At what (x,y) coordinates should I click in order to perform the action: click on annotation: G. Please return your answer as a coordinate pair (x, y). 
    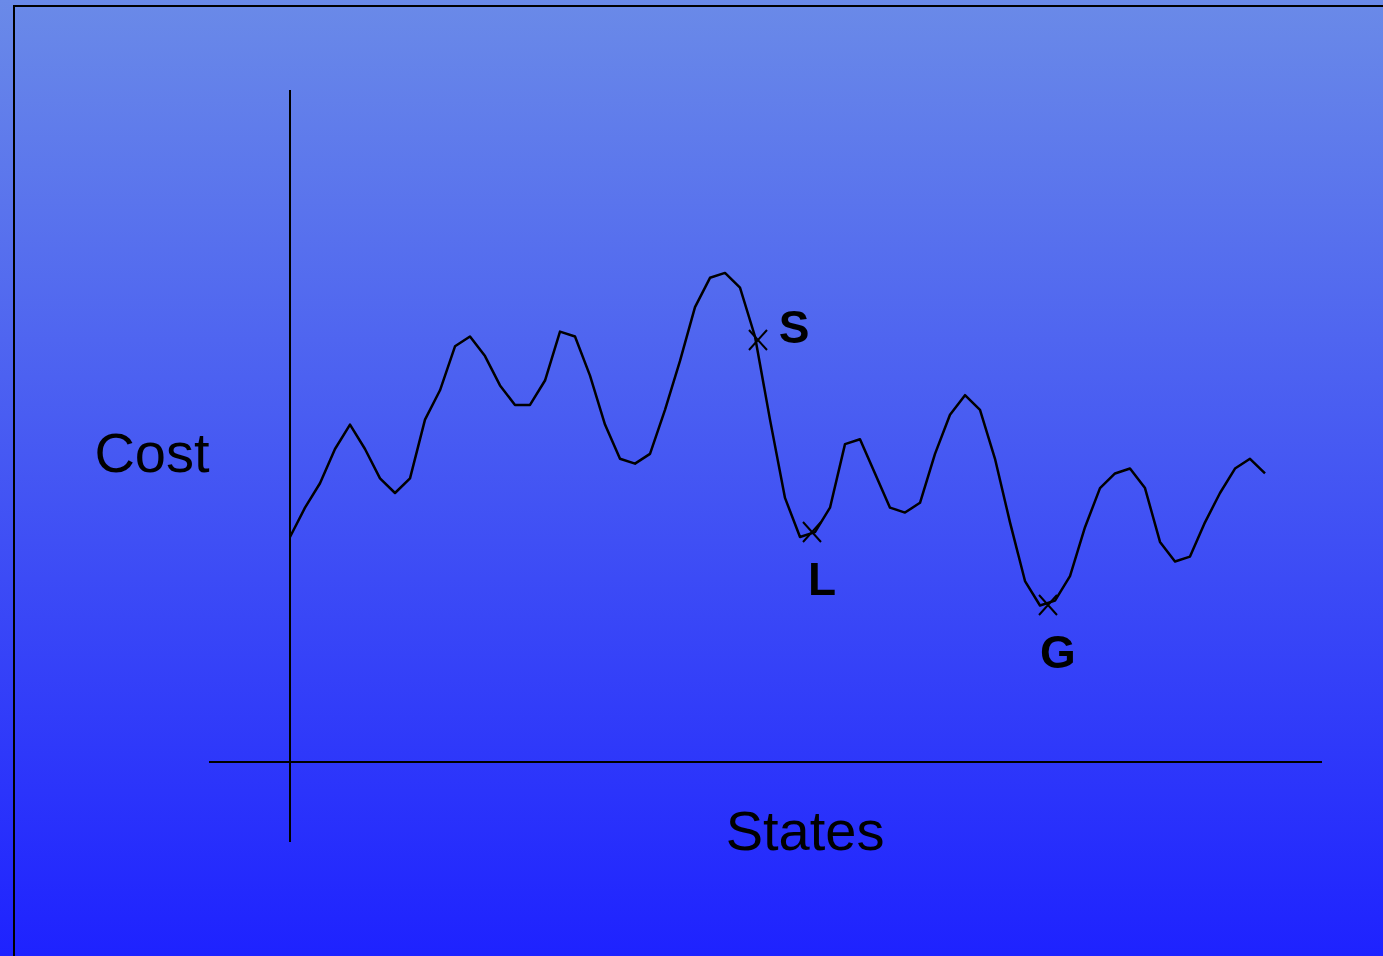
    Looking at the image, I should click on (1058, 651).